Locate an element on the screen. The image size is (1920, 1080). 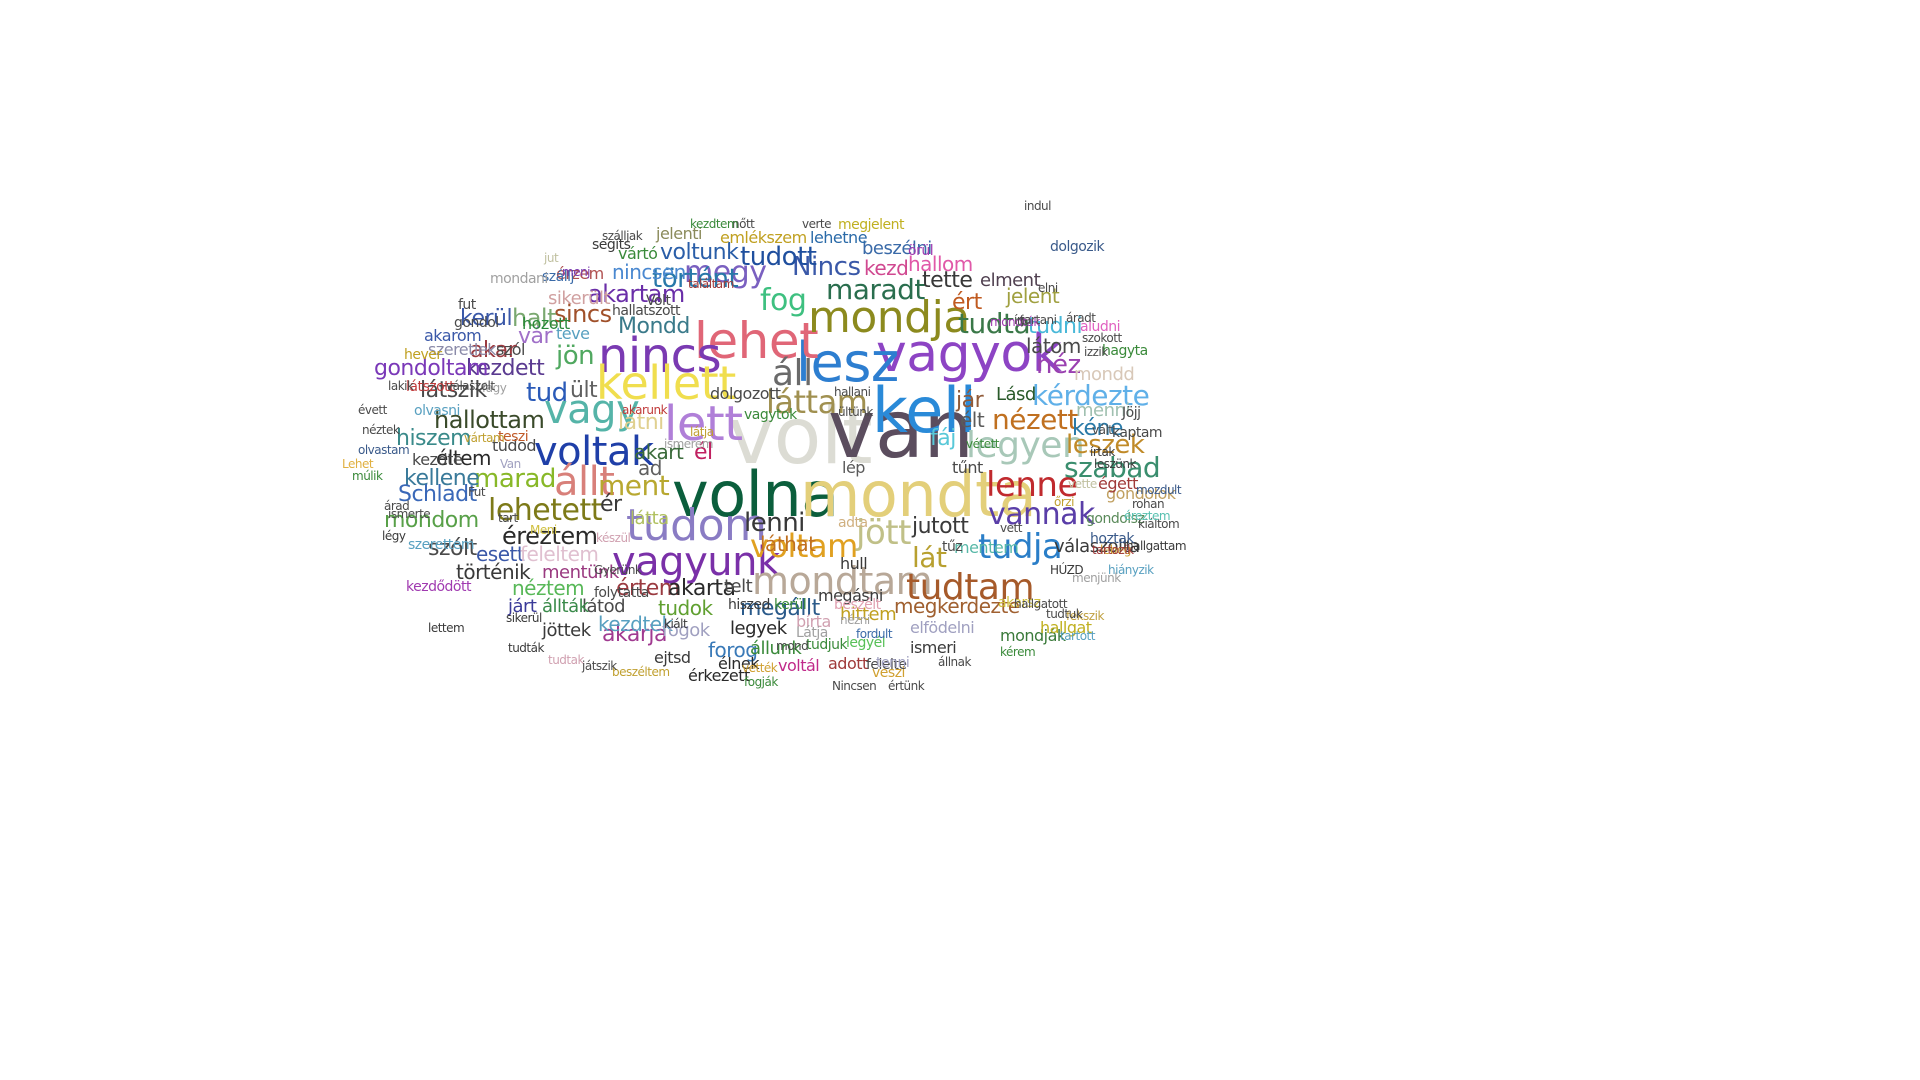
cloud-word: hallgat is located at coordinates (1066, 627).